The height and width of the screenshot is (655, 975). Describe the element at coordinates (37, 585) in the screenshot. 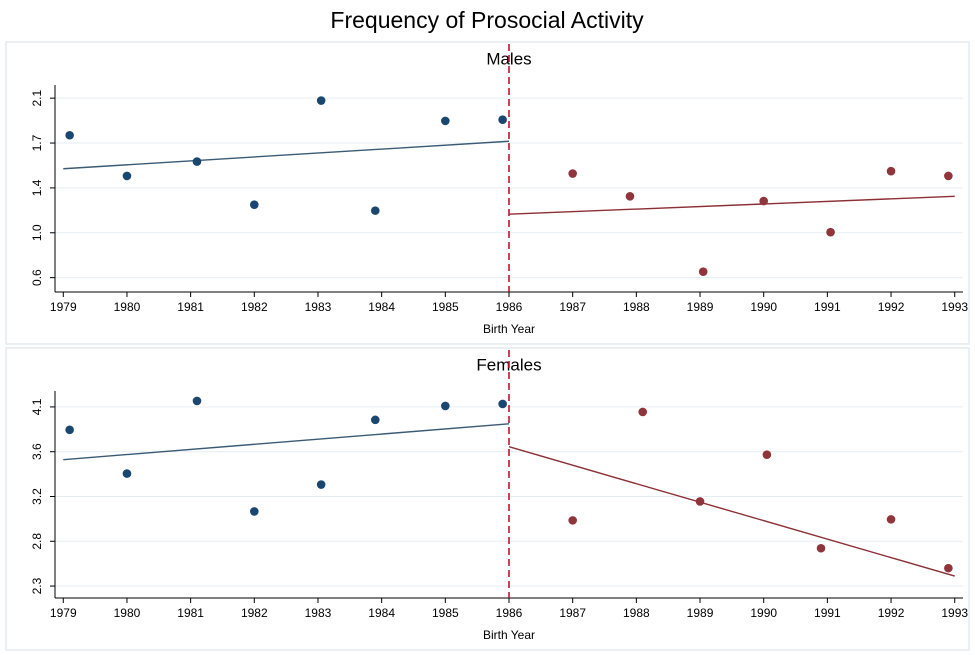

I see `y-tick-label: 2.3` at that location.